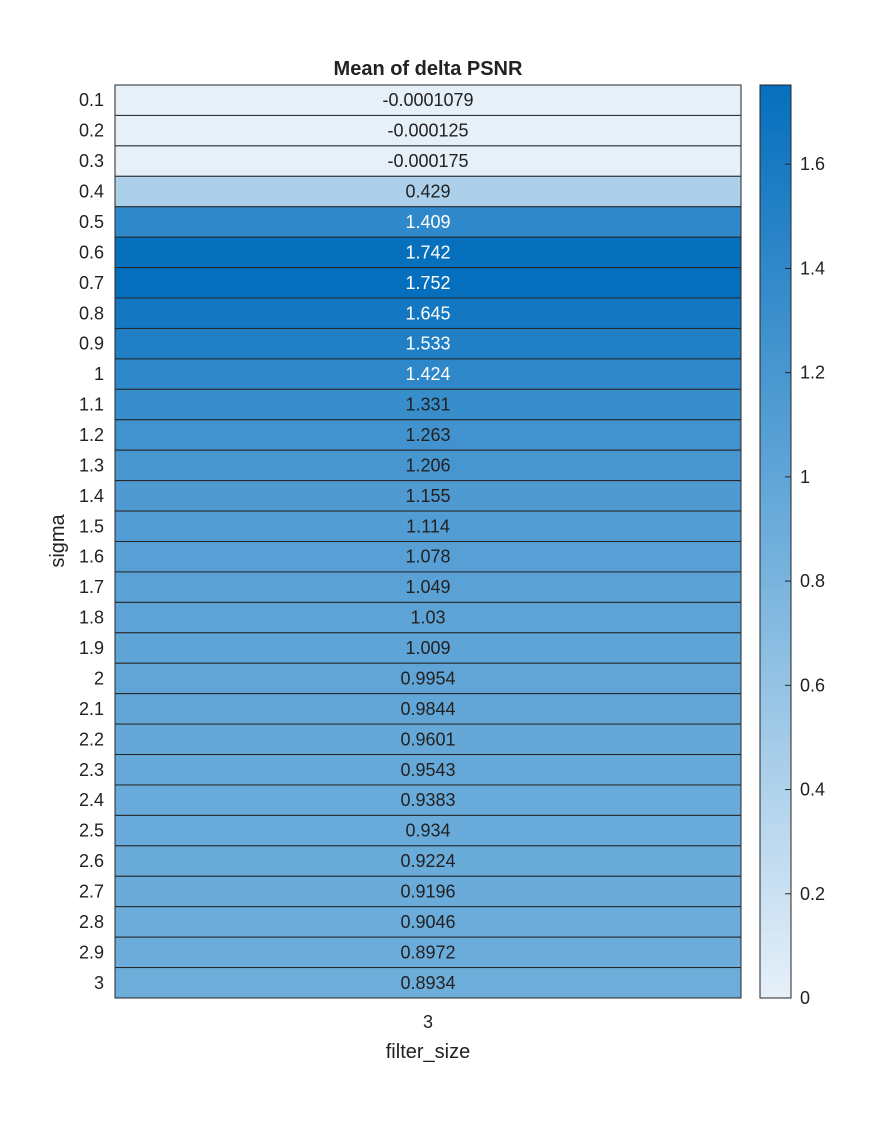 The image size is (875, 1123). What do you see at coordinates (91, 435) in the screenshot?
I see `y-tick-label: 1.2` at bounding box center [91, 435].